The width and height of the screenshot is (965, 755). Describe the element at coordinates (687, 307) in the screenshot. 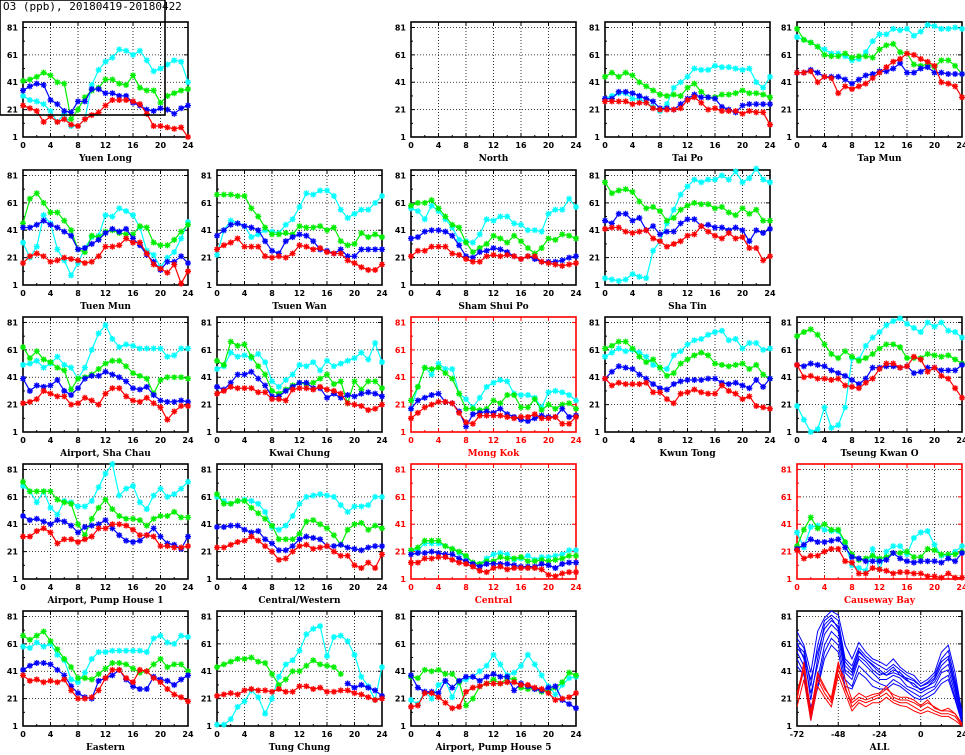

I see `panel-title: Sha Tin` at that location.